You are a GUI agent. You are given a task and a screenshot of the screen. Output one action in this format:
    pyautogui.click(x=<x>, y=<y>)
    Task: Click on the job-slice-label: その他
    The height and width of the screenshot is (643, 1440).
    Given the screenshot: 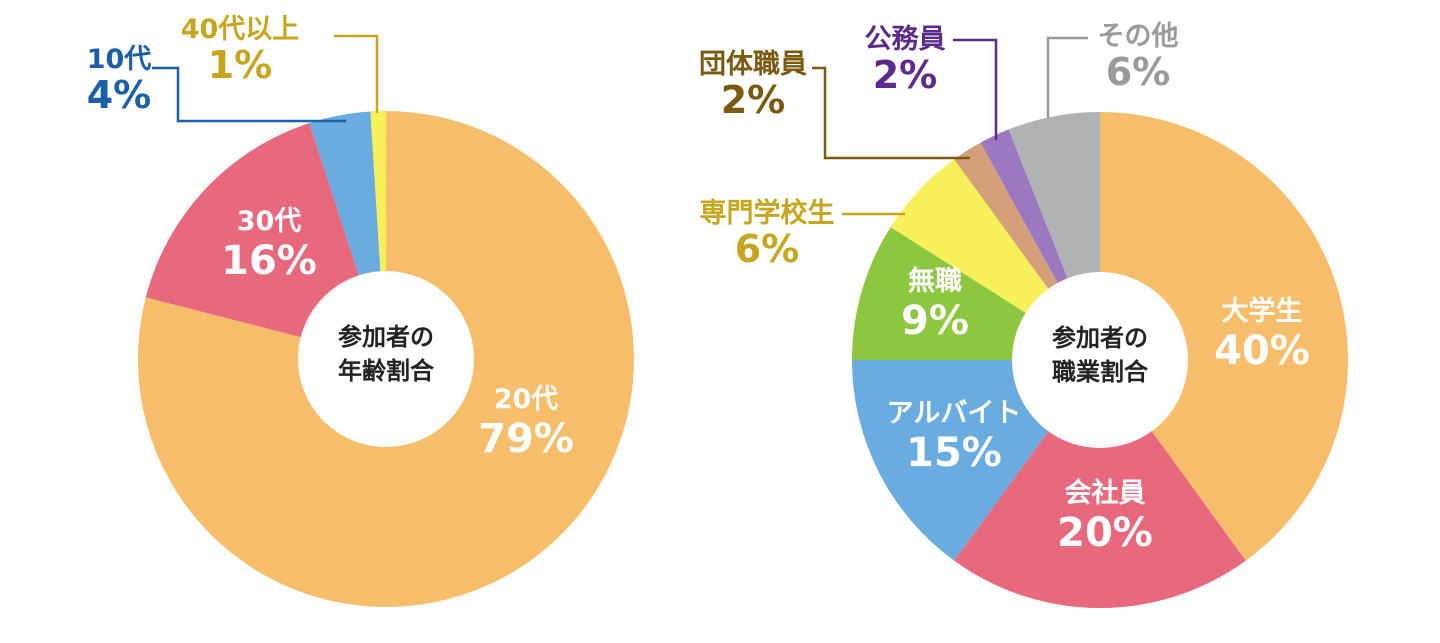 What is the action you would take?
    pyautogui.click(x=1138, y=36)
    